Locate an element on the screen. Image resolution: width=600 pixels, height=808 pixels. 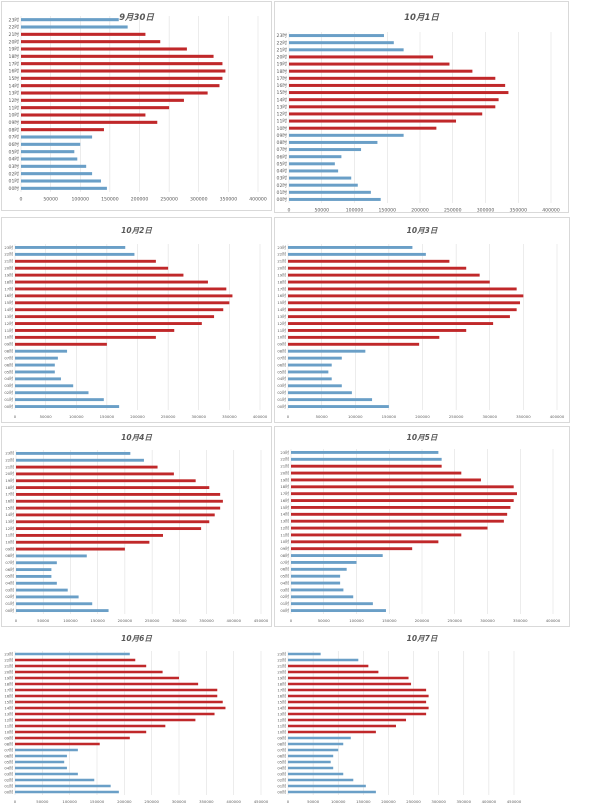
category-label: 22时 is located at coordinates (281, 659).